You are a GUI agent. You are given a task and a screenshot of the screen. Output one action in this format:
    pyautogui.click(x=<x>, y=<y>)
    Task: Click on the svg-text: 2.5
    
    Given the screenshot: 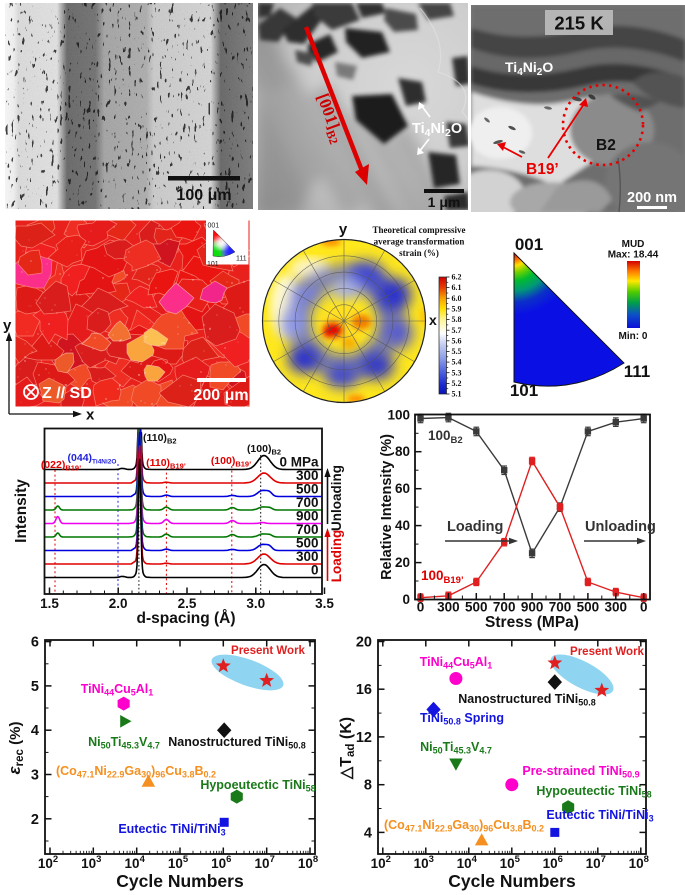 What is the action you would take?
    pyautogui.click(x=187, y=603)
    